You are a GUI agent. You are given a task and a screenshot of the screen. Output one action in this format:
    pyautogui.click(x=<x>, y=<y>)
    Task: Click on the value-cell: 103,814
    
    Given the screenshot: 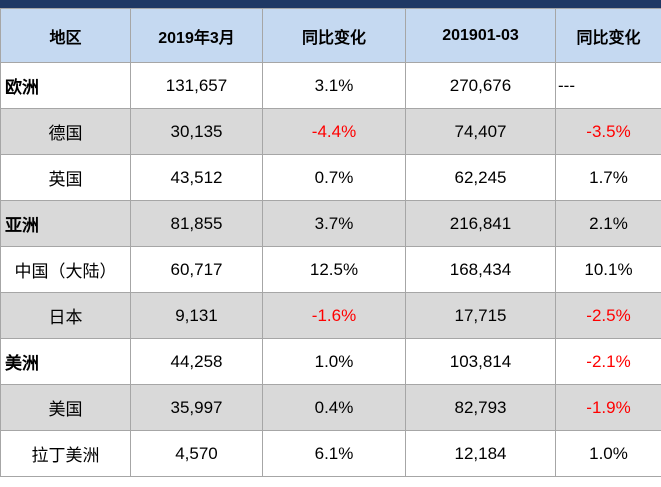 What is the action you would take?
    pyautogui.click(x=480, y=361)
    